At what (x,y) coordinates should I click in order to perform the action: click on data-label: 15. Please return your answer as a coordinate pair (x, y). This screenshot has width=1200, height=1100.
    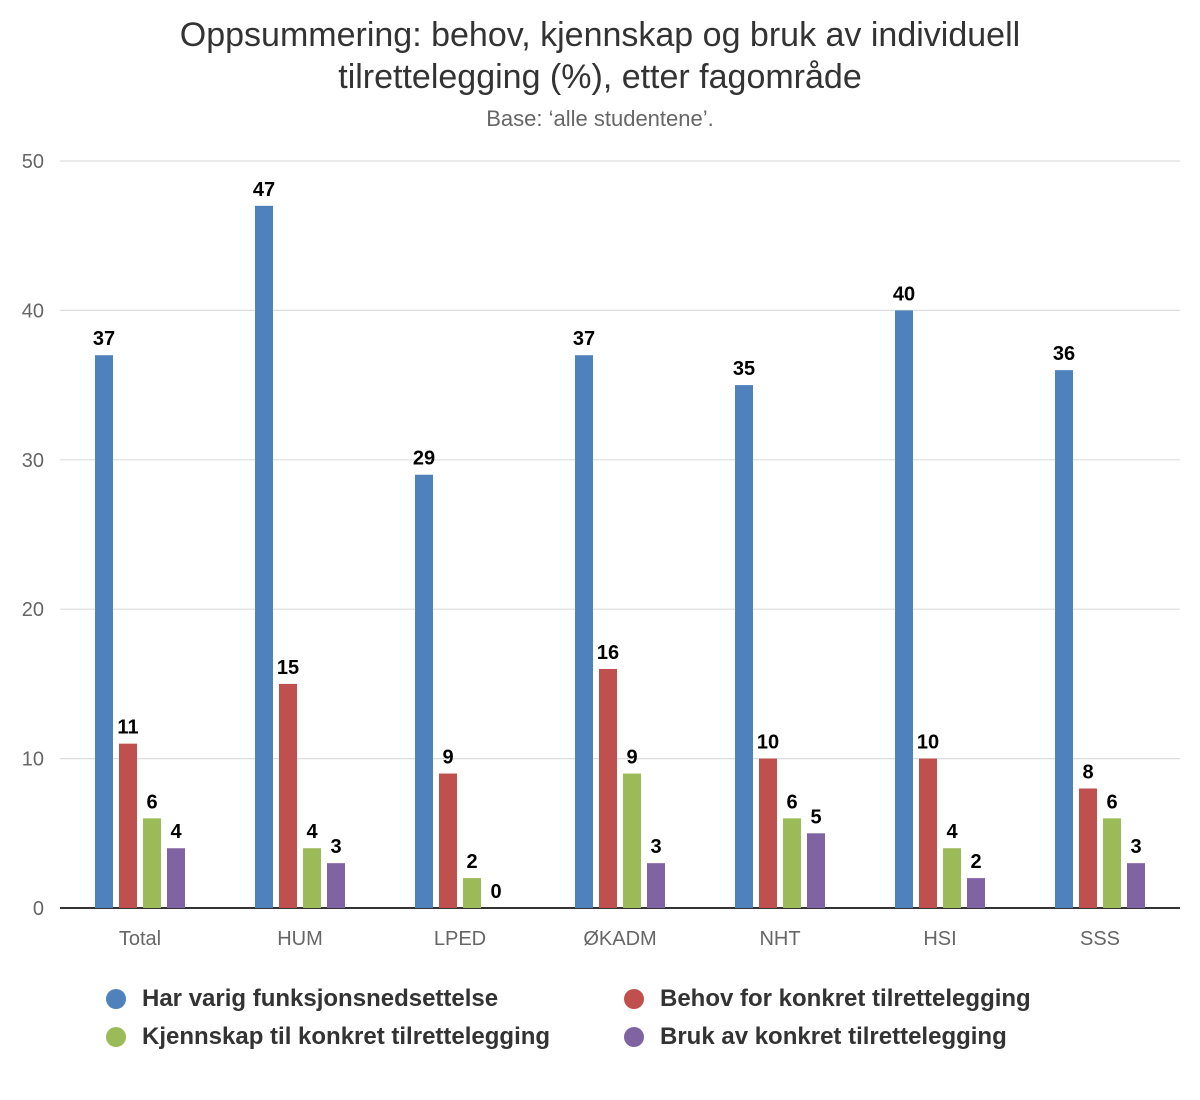
    Looking at the image, I should click on (288, 668).